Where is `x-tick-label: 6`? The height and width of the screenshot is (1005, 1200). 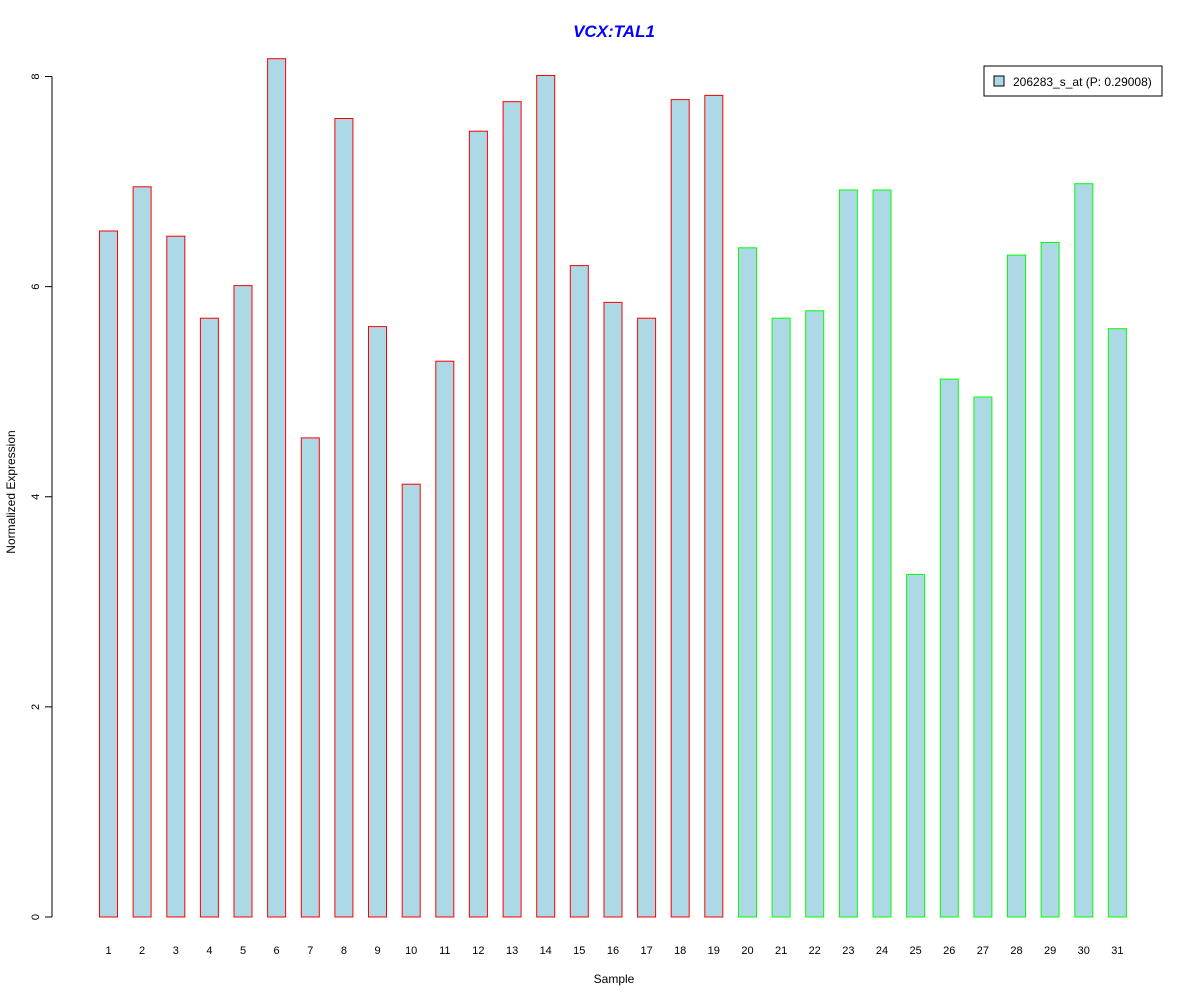
x-tick-label: 6 is located at coordinates (277, 951).